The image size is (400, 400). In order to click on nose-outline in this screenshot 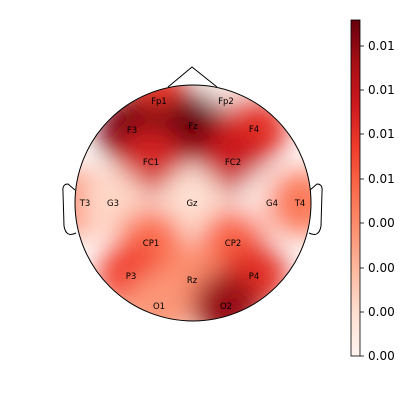, I will do `click(192, 77)`.